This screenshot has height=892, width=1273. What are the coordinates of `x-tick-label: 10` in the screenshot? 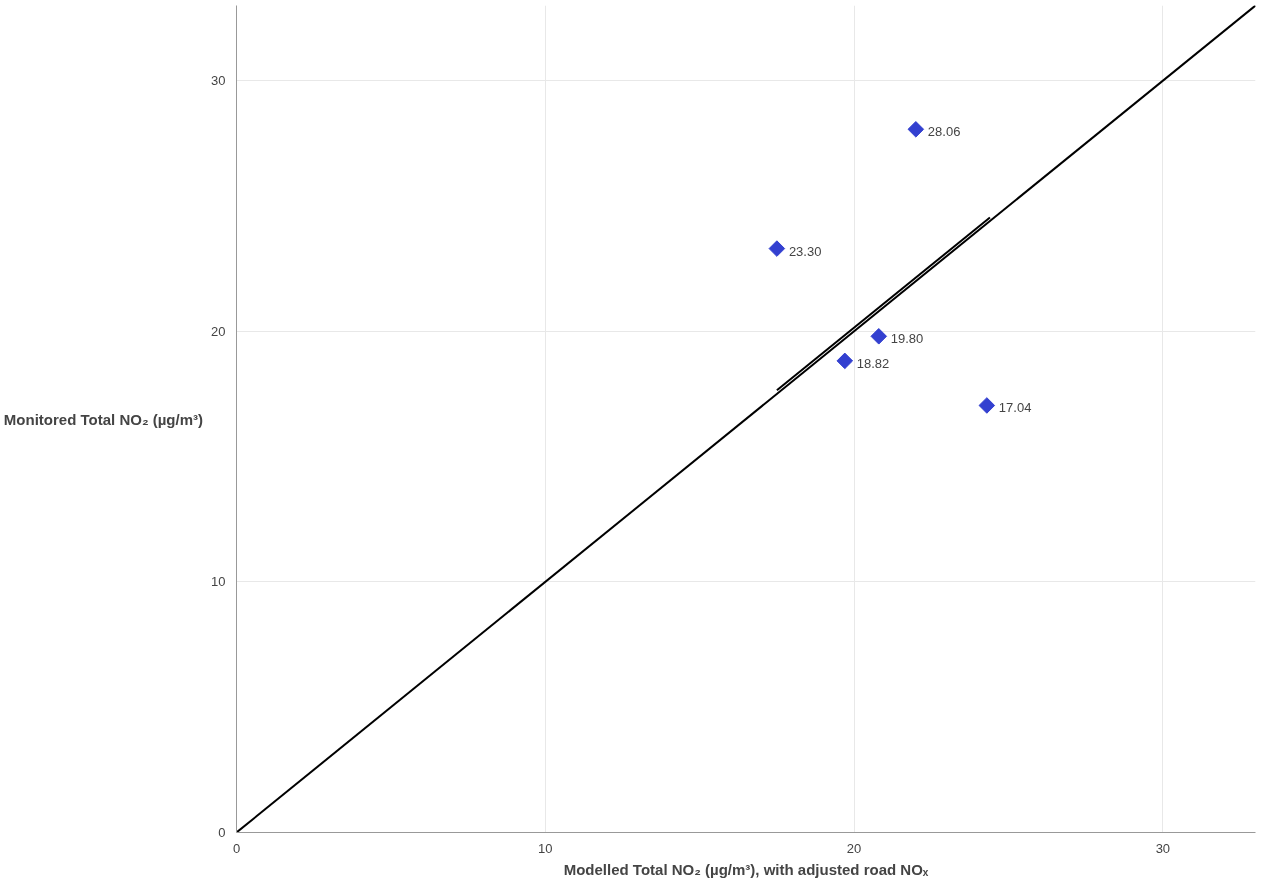 It's located at (545, 848).